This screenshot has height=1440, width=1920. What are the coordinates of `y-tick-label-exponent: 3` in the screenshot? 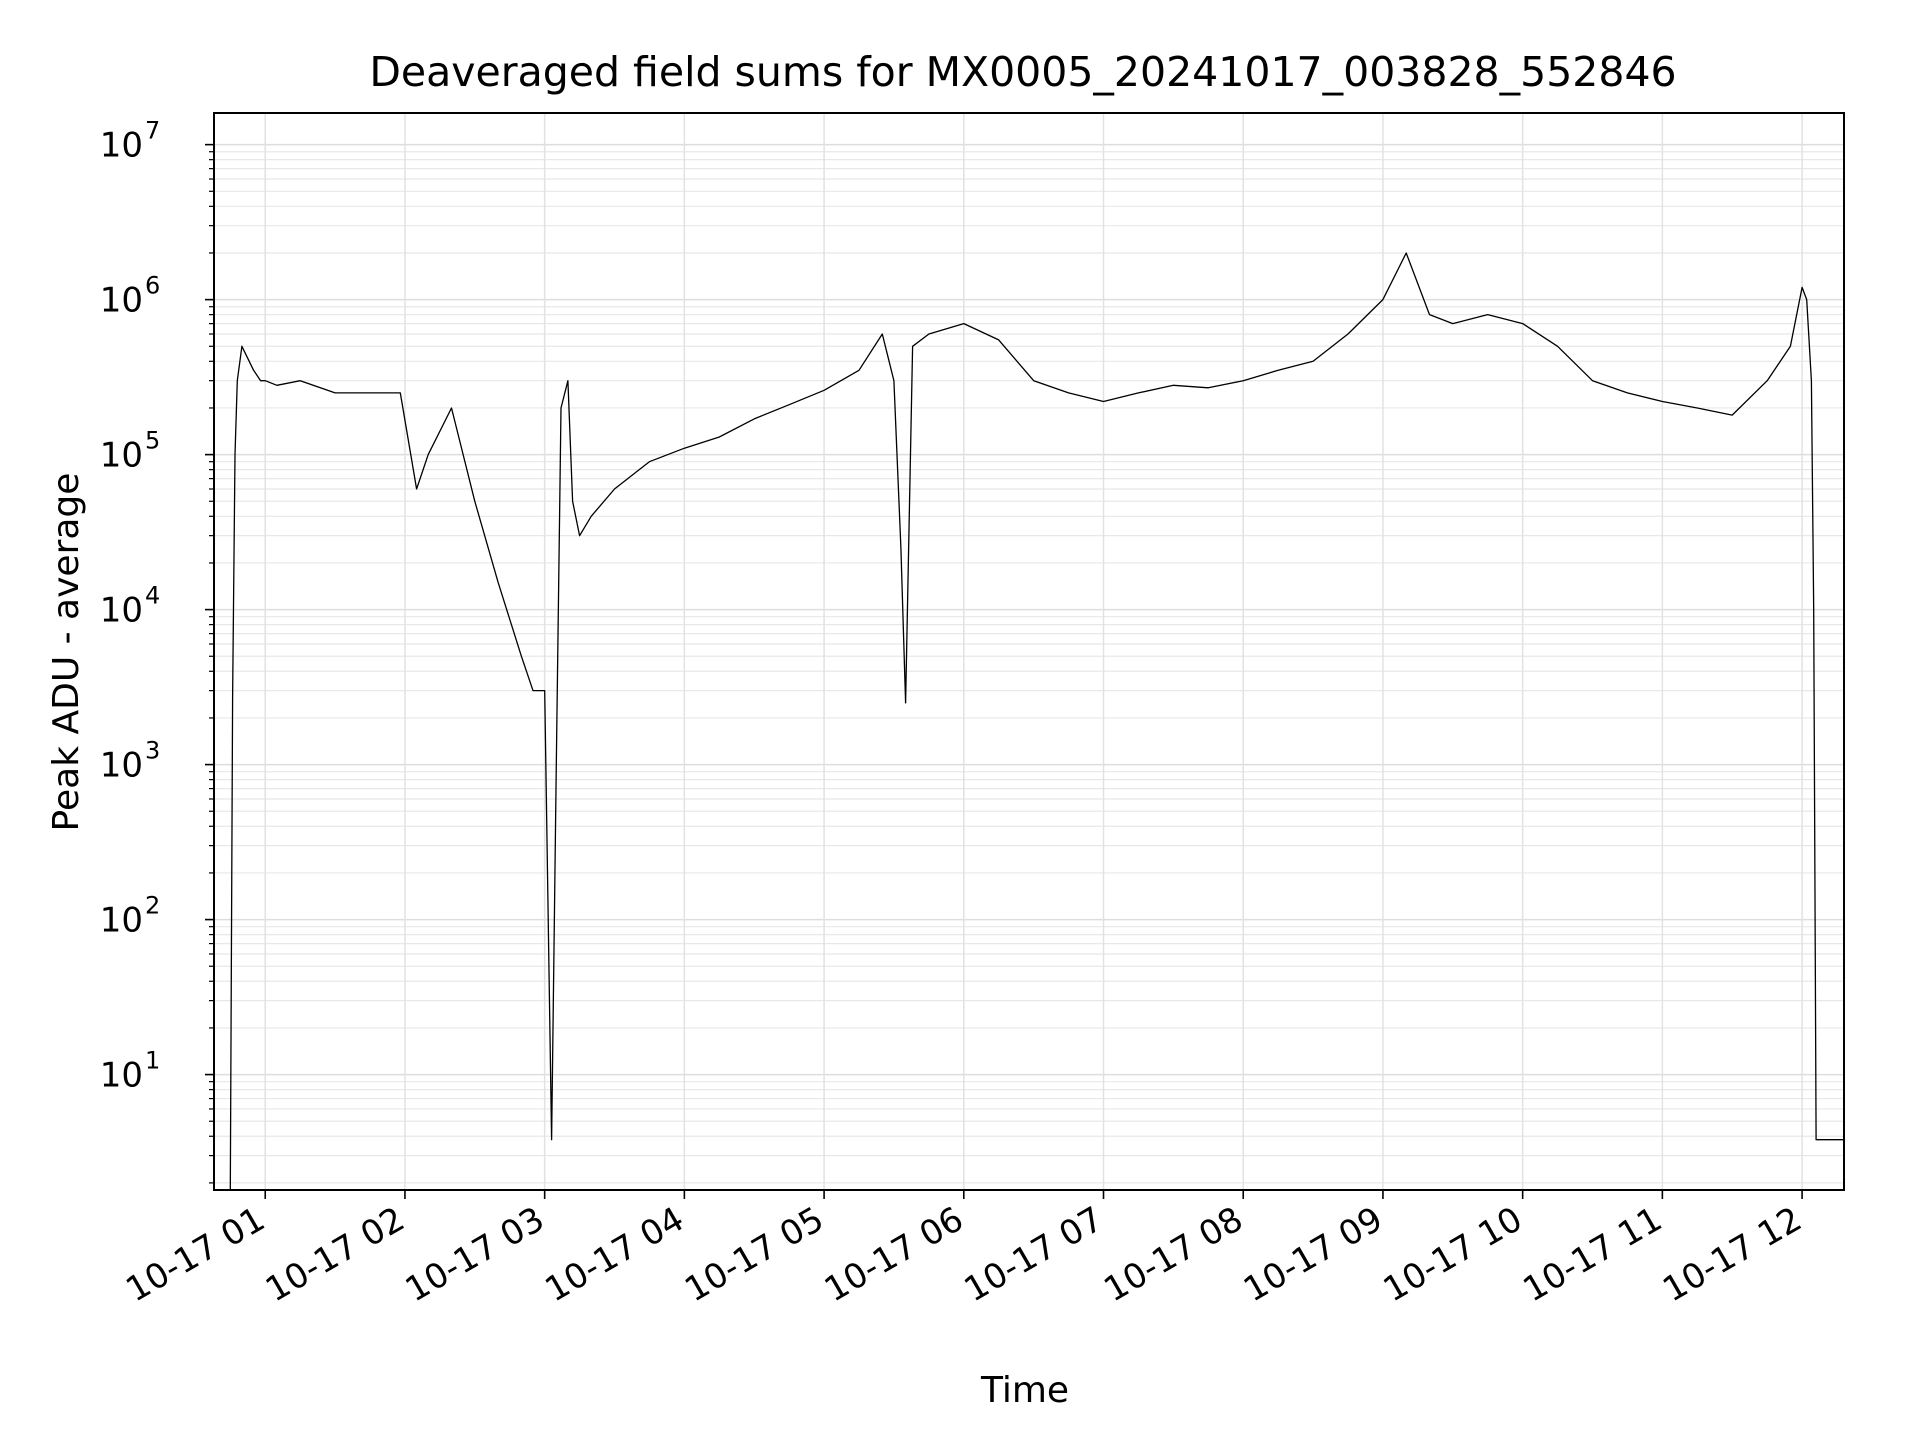 It's located at (152, 751).